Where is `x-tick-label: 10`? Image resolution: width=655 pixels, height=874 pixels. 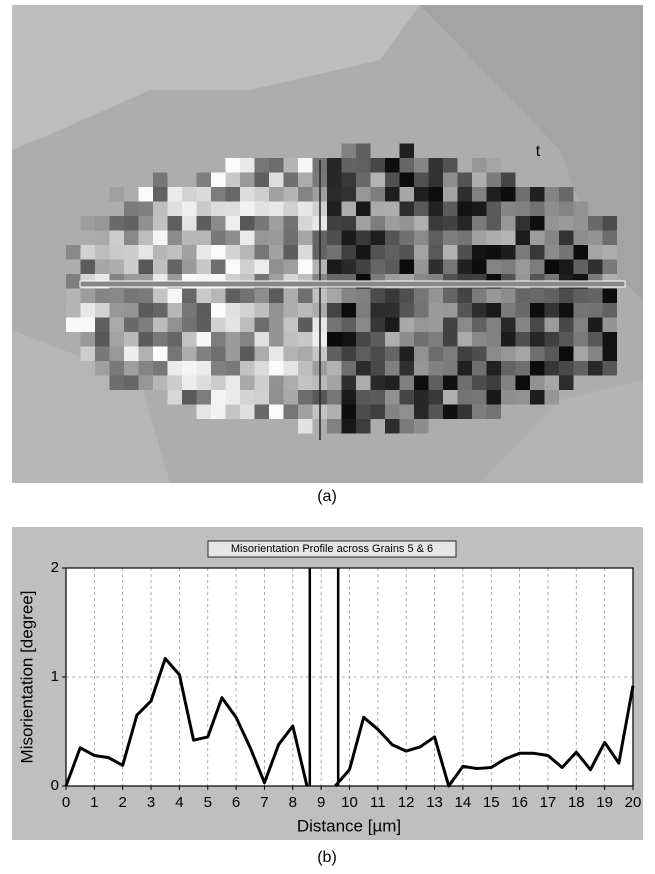 x-tick-label: 10 is located at coordinates (349, 802).